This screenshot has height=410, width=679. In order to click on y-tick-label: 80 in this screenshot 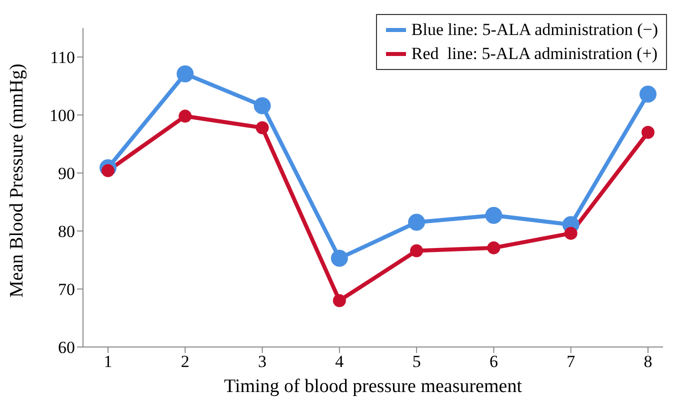, I will do `click(66, 232)`.